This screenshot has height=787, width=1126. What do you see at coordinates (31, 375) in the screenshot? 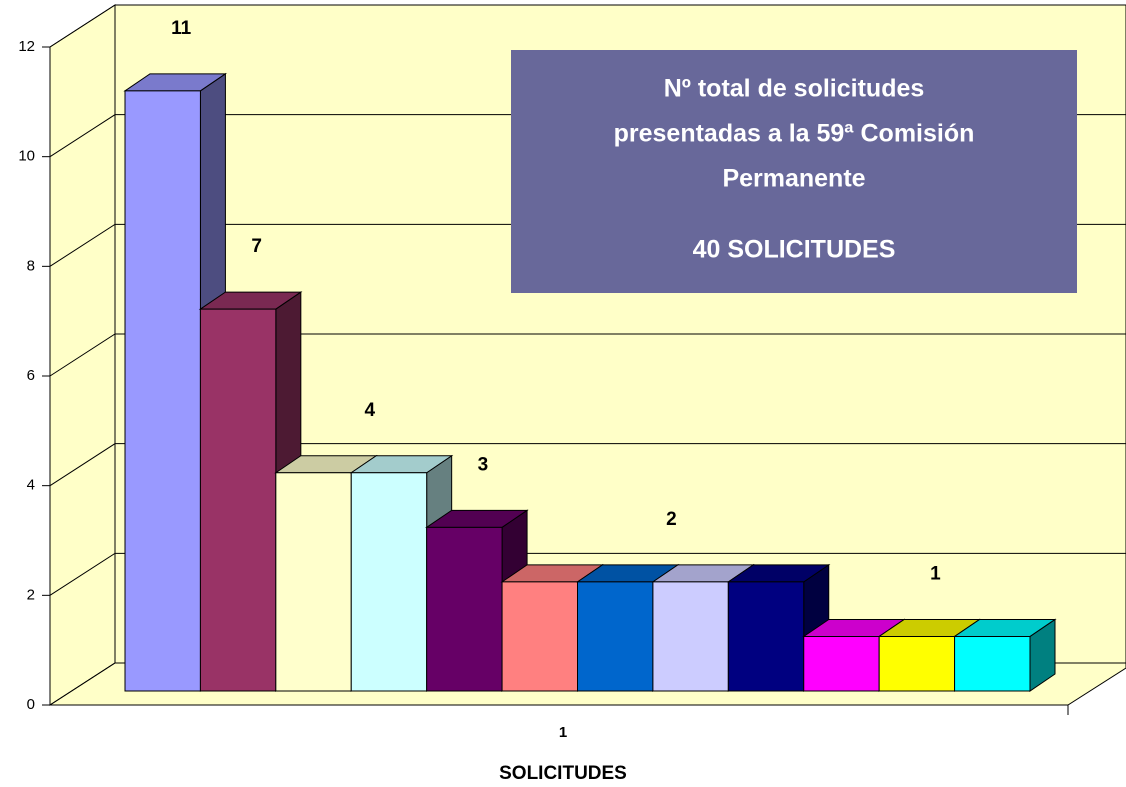
I see `y-tick-label: 6` at bounding box center [31, 375].